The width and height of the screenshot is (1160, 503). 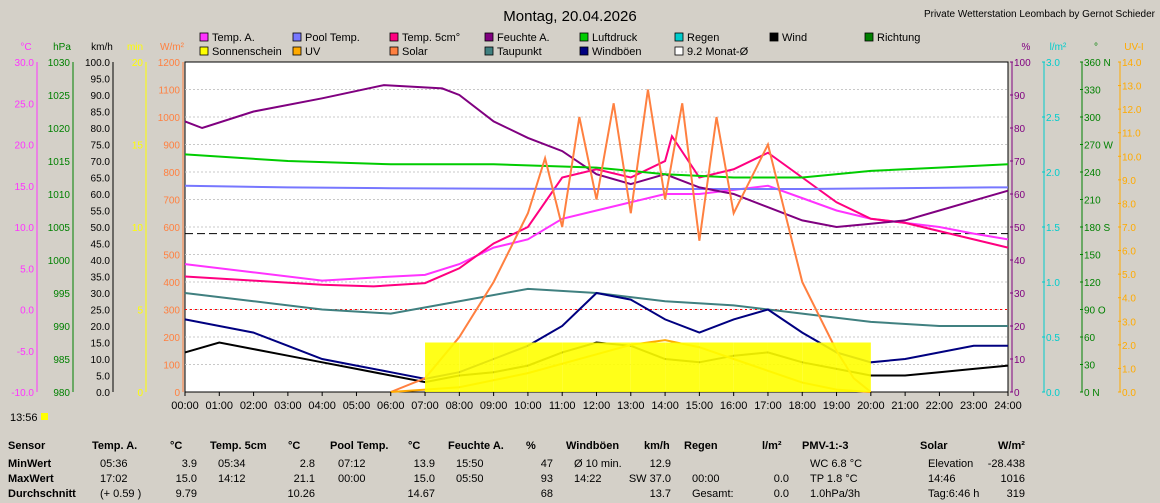 What do you see at coordinates (101, 228) in the screenshot?
I see `axis-tick-label: 50.0` at bounding box center [101, 228].